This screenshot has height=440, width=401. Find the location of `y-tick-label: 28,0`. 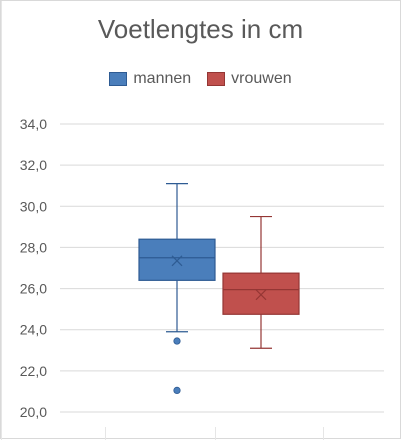

y-tick-label: 28,0 is located at coordinates (33, 247).